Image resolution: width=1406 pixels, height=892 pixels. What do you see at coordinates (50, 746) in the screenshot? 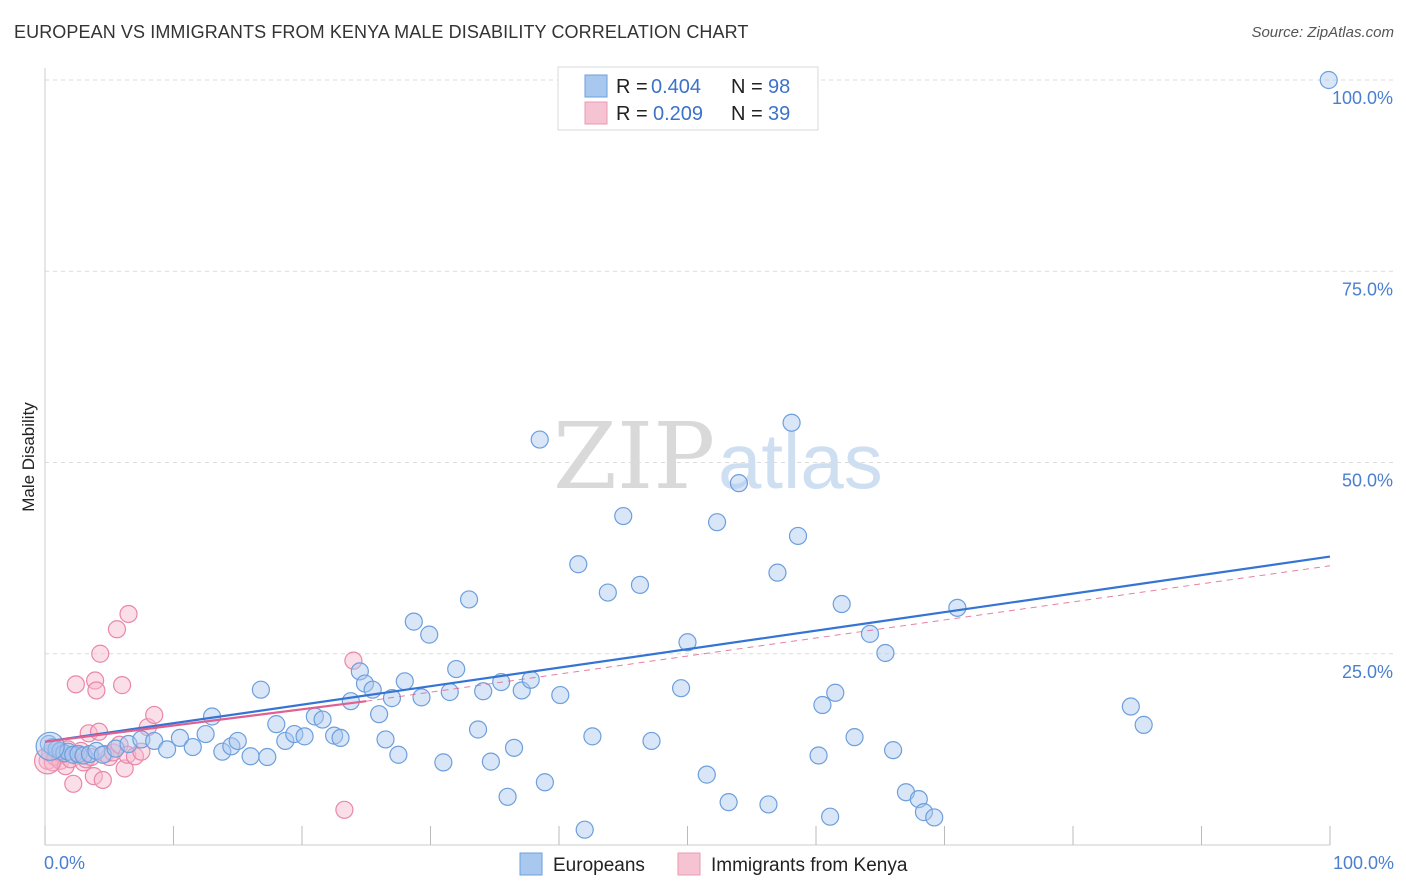
I see `europeans-cluster-point` at bounding box center [50, 746].